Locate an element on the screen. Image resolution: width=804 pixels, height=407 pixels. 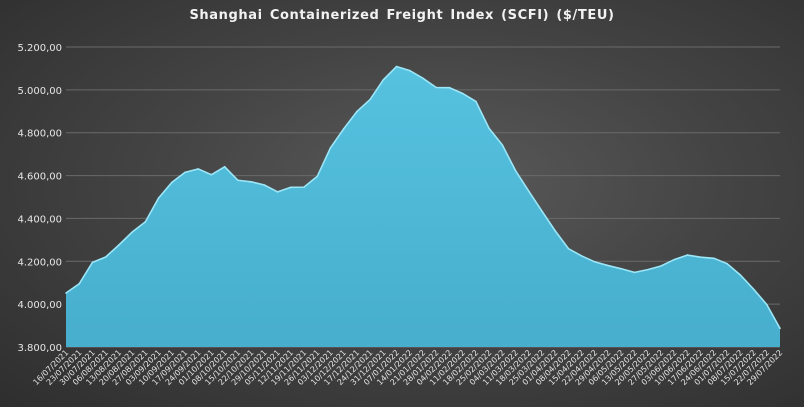
y-tick-label: 4.800,00 is located at coordinates (39, 134).